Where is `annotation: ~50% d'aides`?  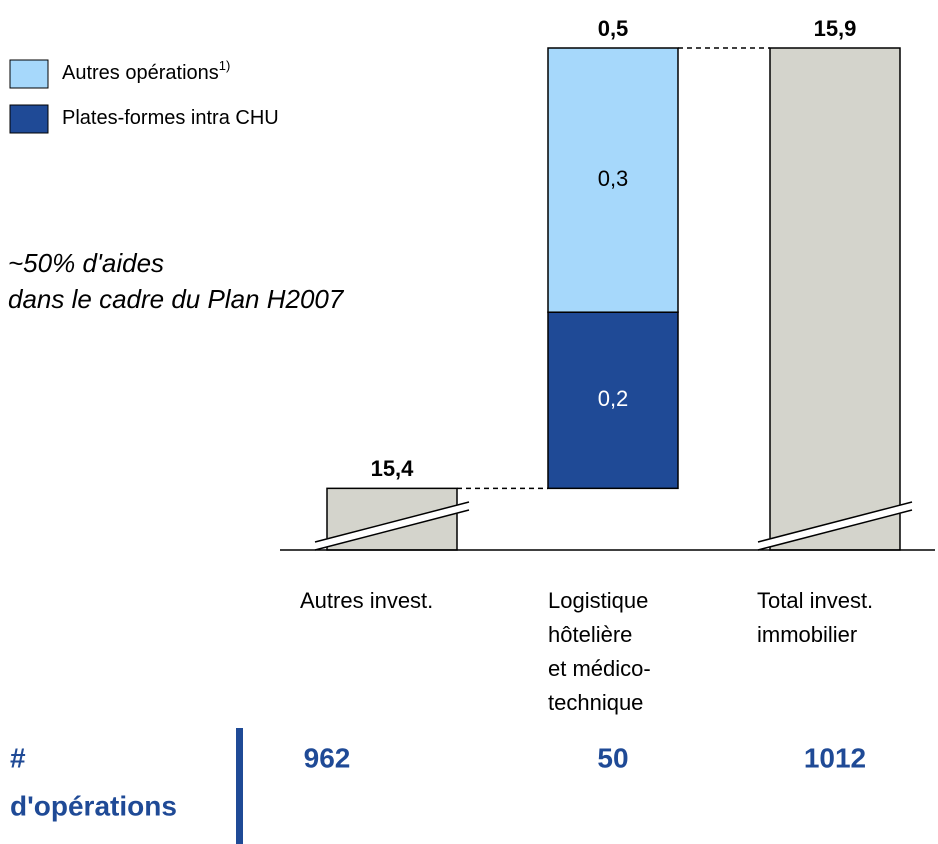
annotation: ~50% d'aides is located at coordinates (86, 263).